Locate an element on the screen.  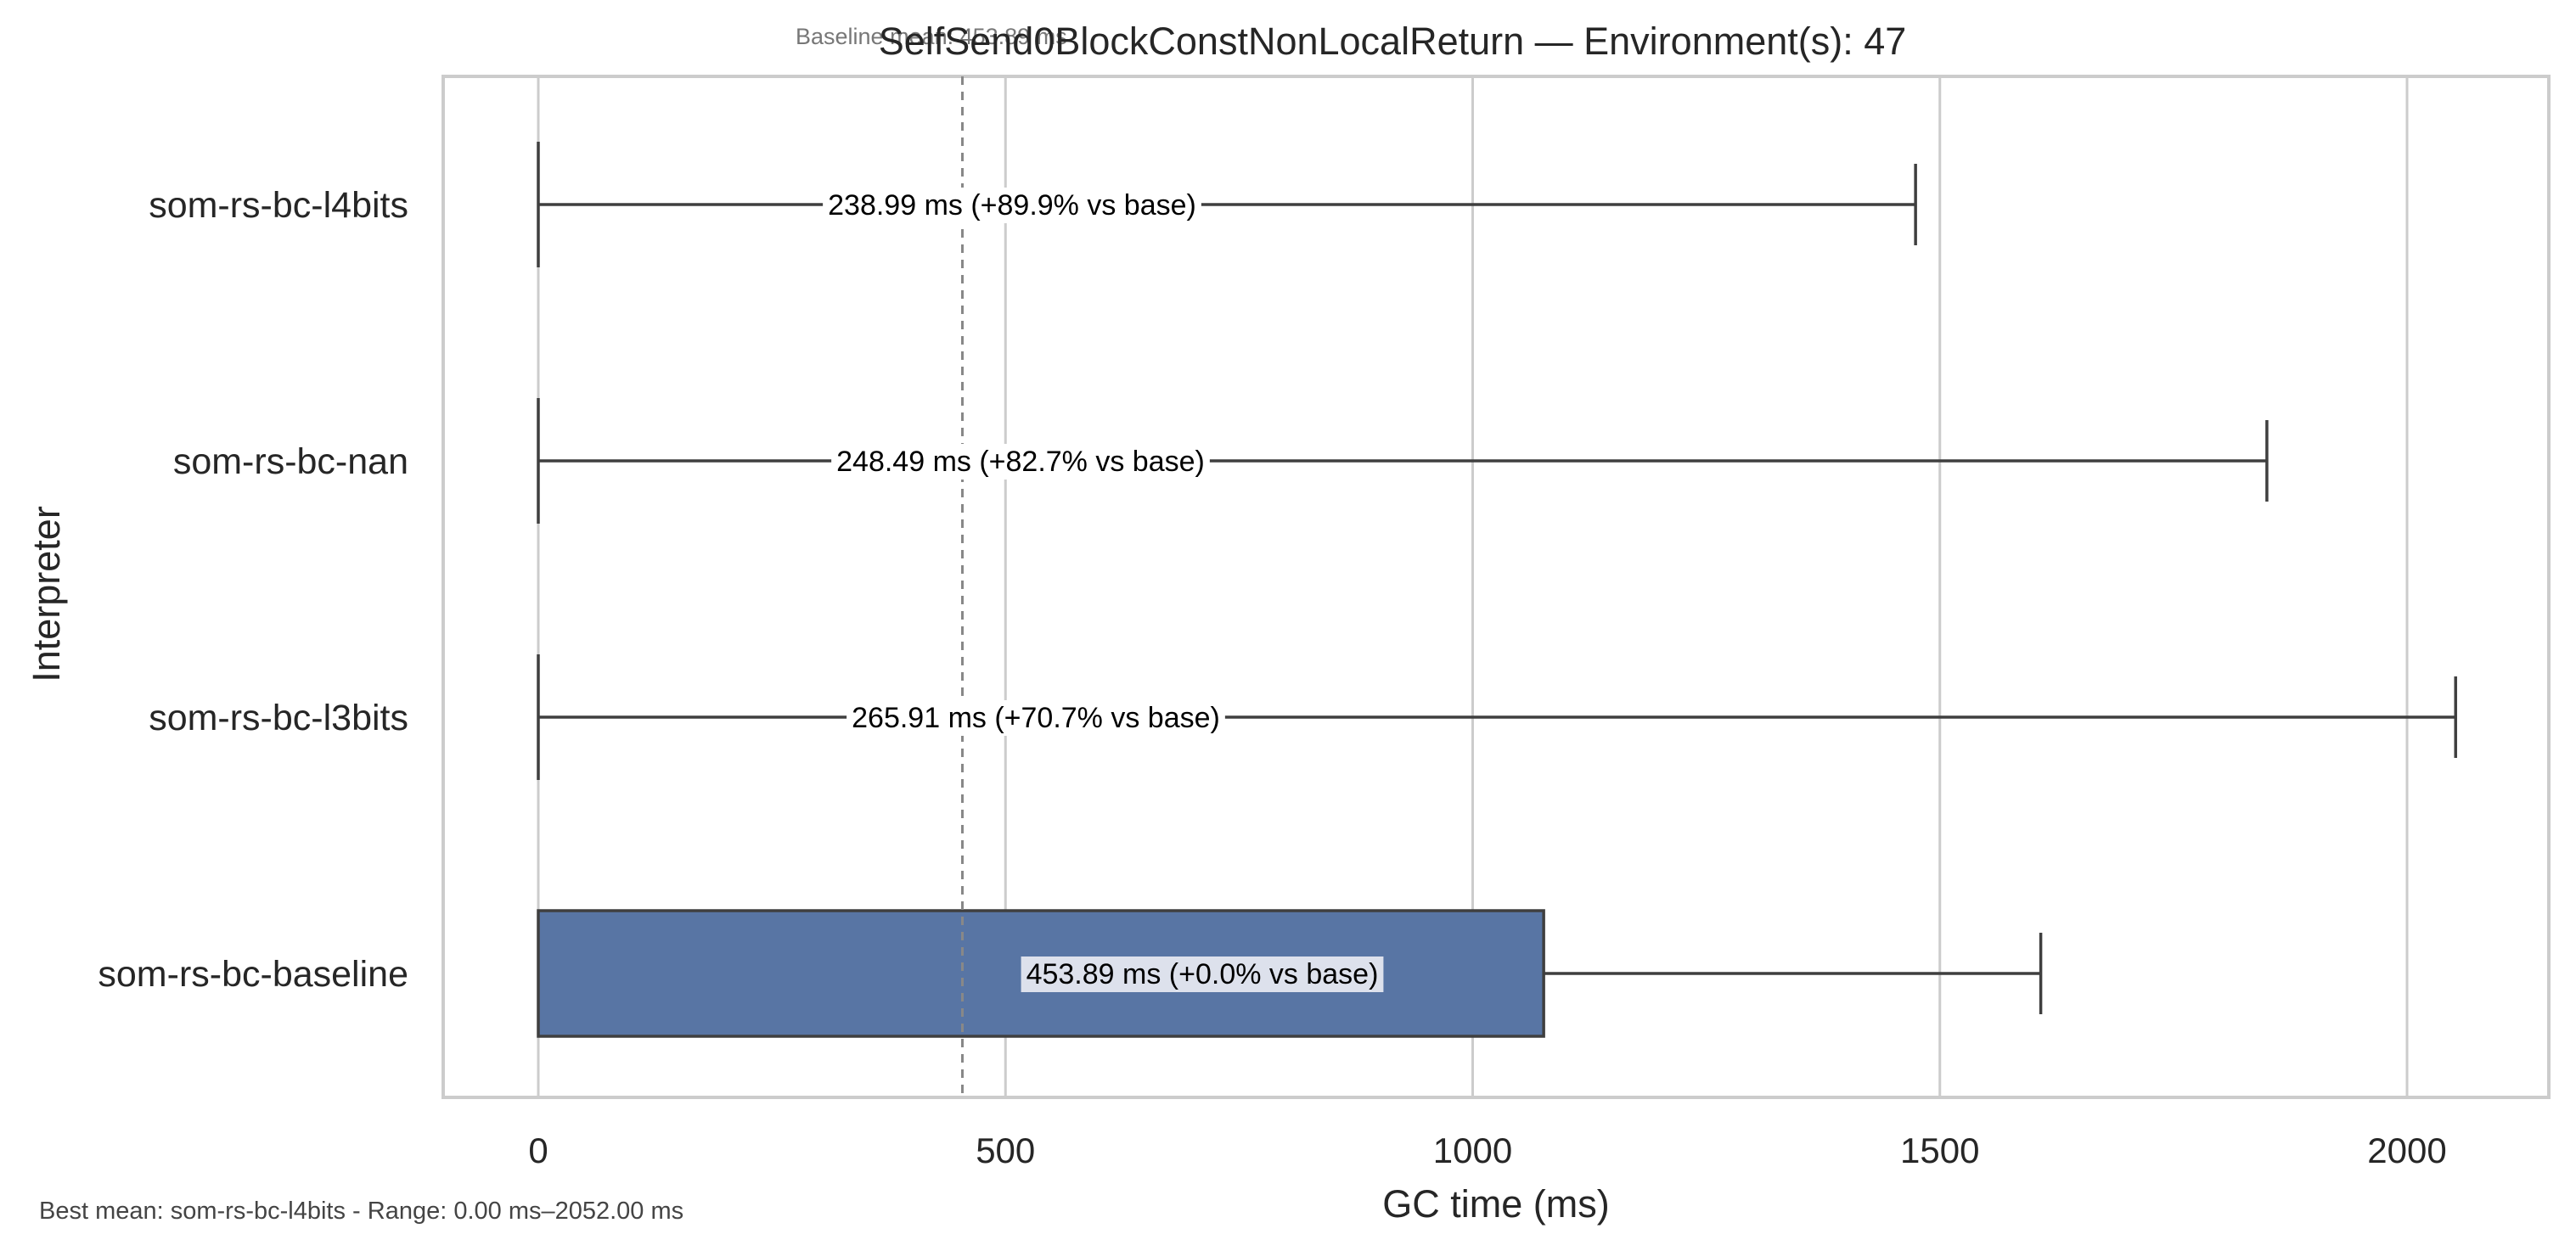
x-tick-label: 2000 is located at coordinates (2406, 1150).